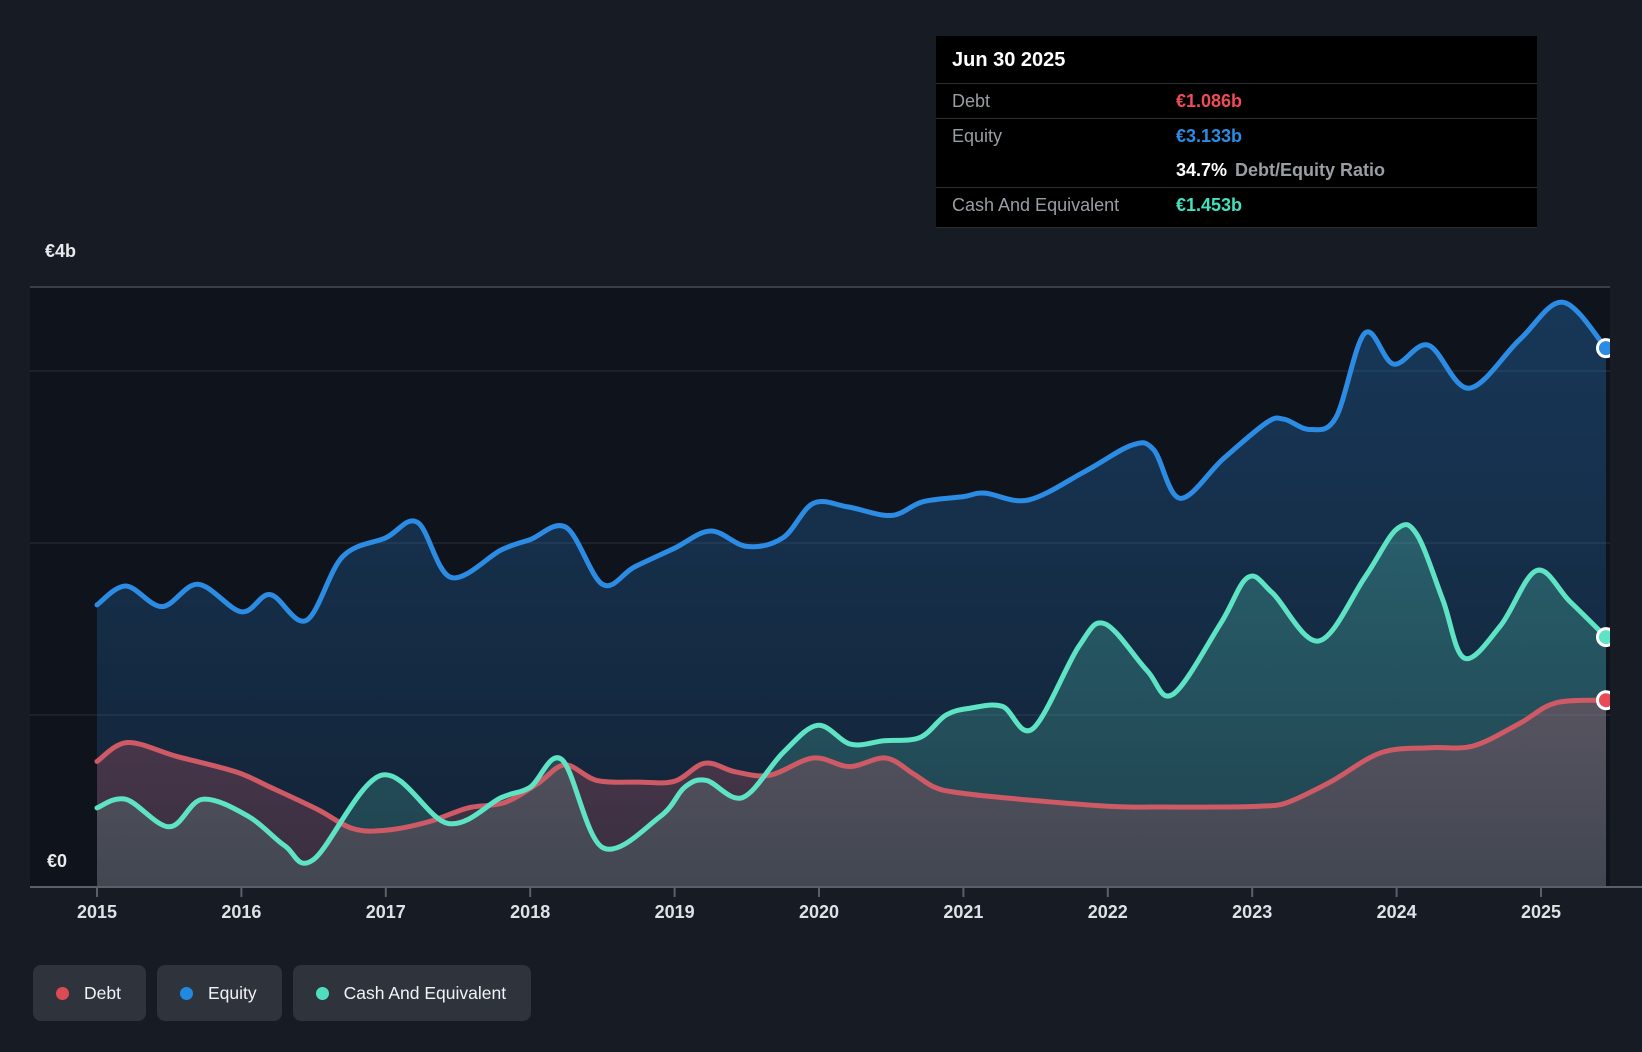 The height and width of the screenshot is (1052, 1642). Describe the element at coordinates (186, 993) in the screenshot. I see `equity-color-dot-icon` at that location.